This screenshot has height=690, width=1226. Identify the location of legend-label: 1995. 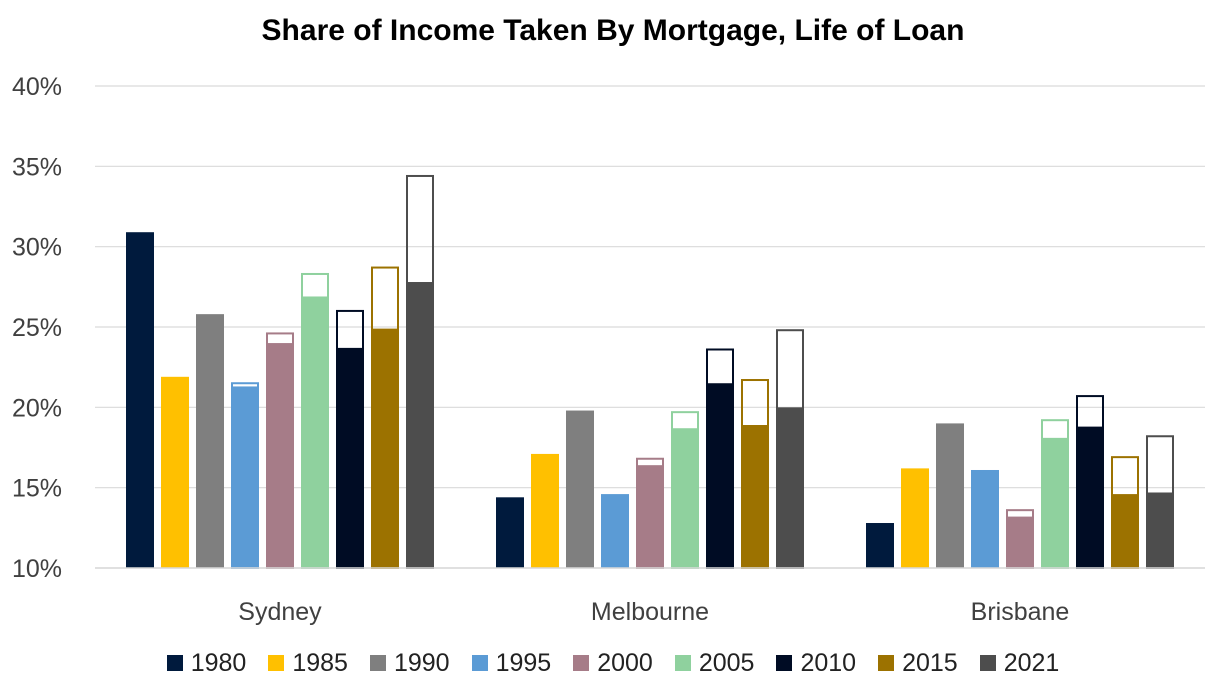
(523, 662).